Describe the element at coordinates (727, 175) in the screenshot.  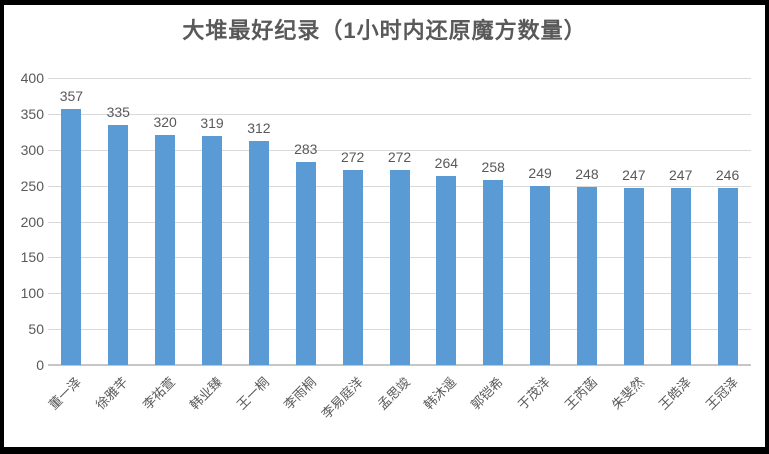
I see `bar-value-label: 246` at that location.